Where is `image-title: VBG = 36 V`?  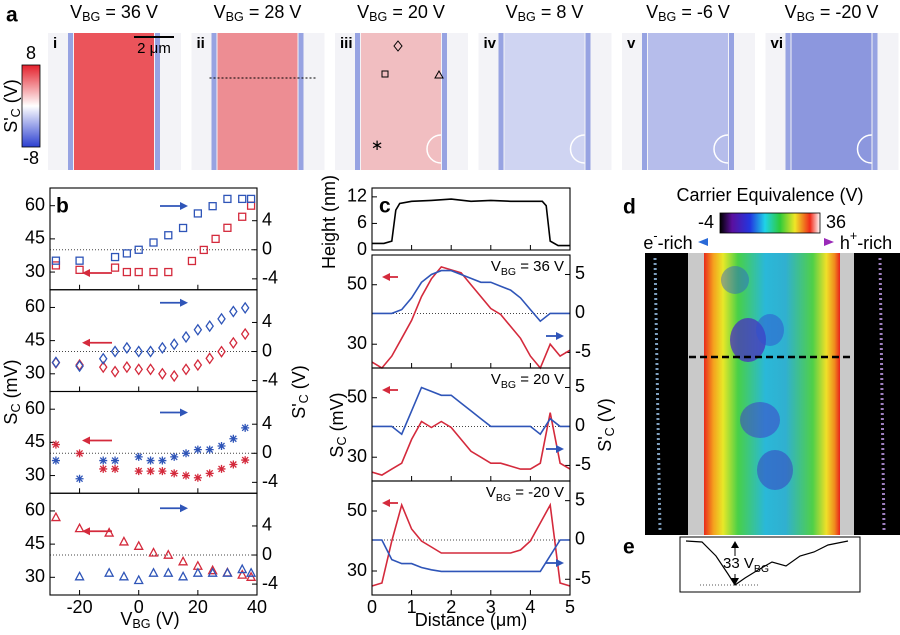 image-title: VBG = 36 V is located at coordinates (114, 13).